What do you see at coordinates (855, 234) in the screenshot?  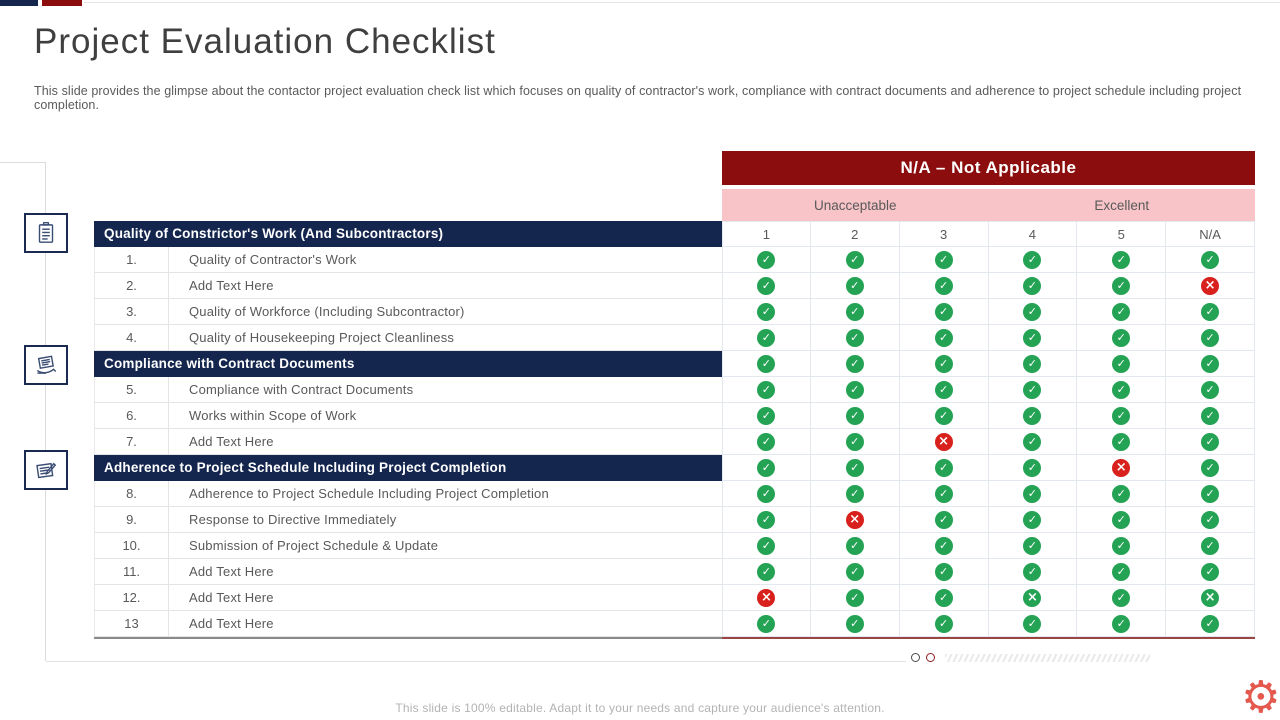 I see `rating-column-header: 2` at bounding box center [855, 234].